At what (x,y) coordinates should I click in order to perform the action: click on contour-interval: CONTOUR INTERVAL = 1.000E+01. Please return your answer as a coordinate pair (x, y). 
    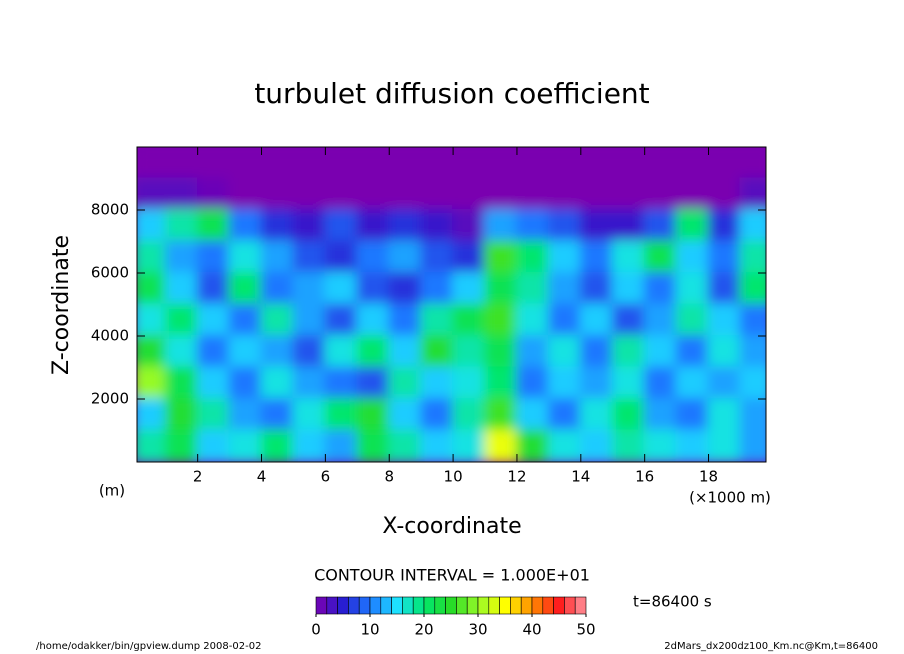
    Looking at the image, I should click on (452, 575).